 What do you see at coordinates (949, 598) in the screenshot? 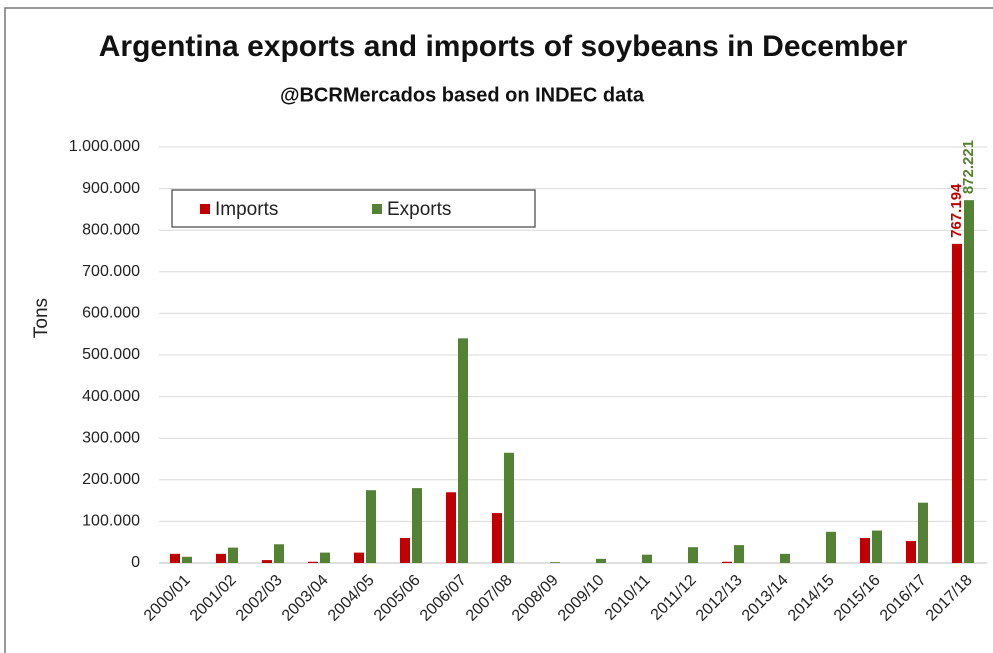
I see `x-tick-label: 2017/18` at bounding box center [949, 598].